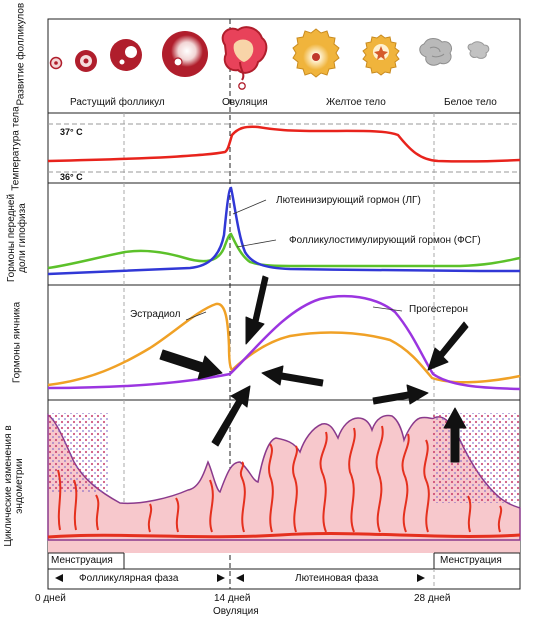 This screenshot has width=541, height=627. Describe the element at coordinates (59, 578) in the screenshot. I see `follicular-arrow-left` at that location.